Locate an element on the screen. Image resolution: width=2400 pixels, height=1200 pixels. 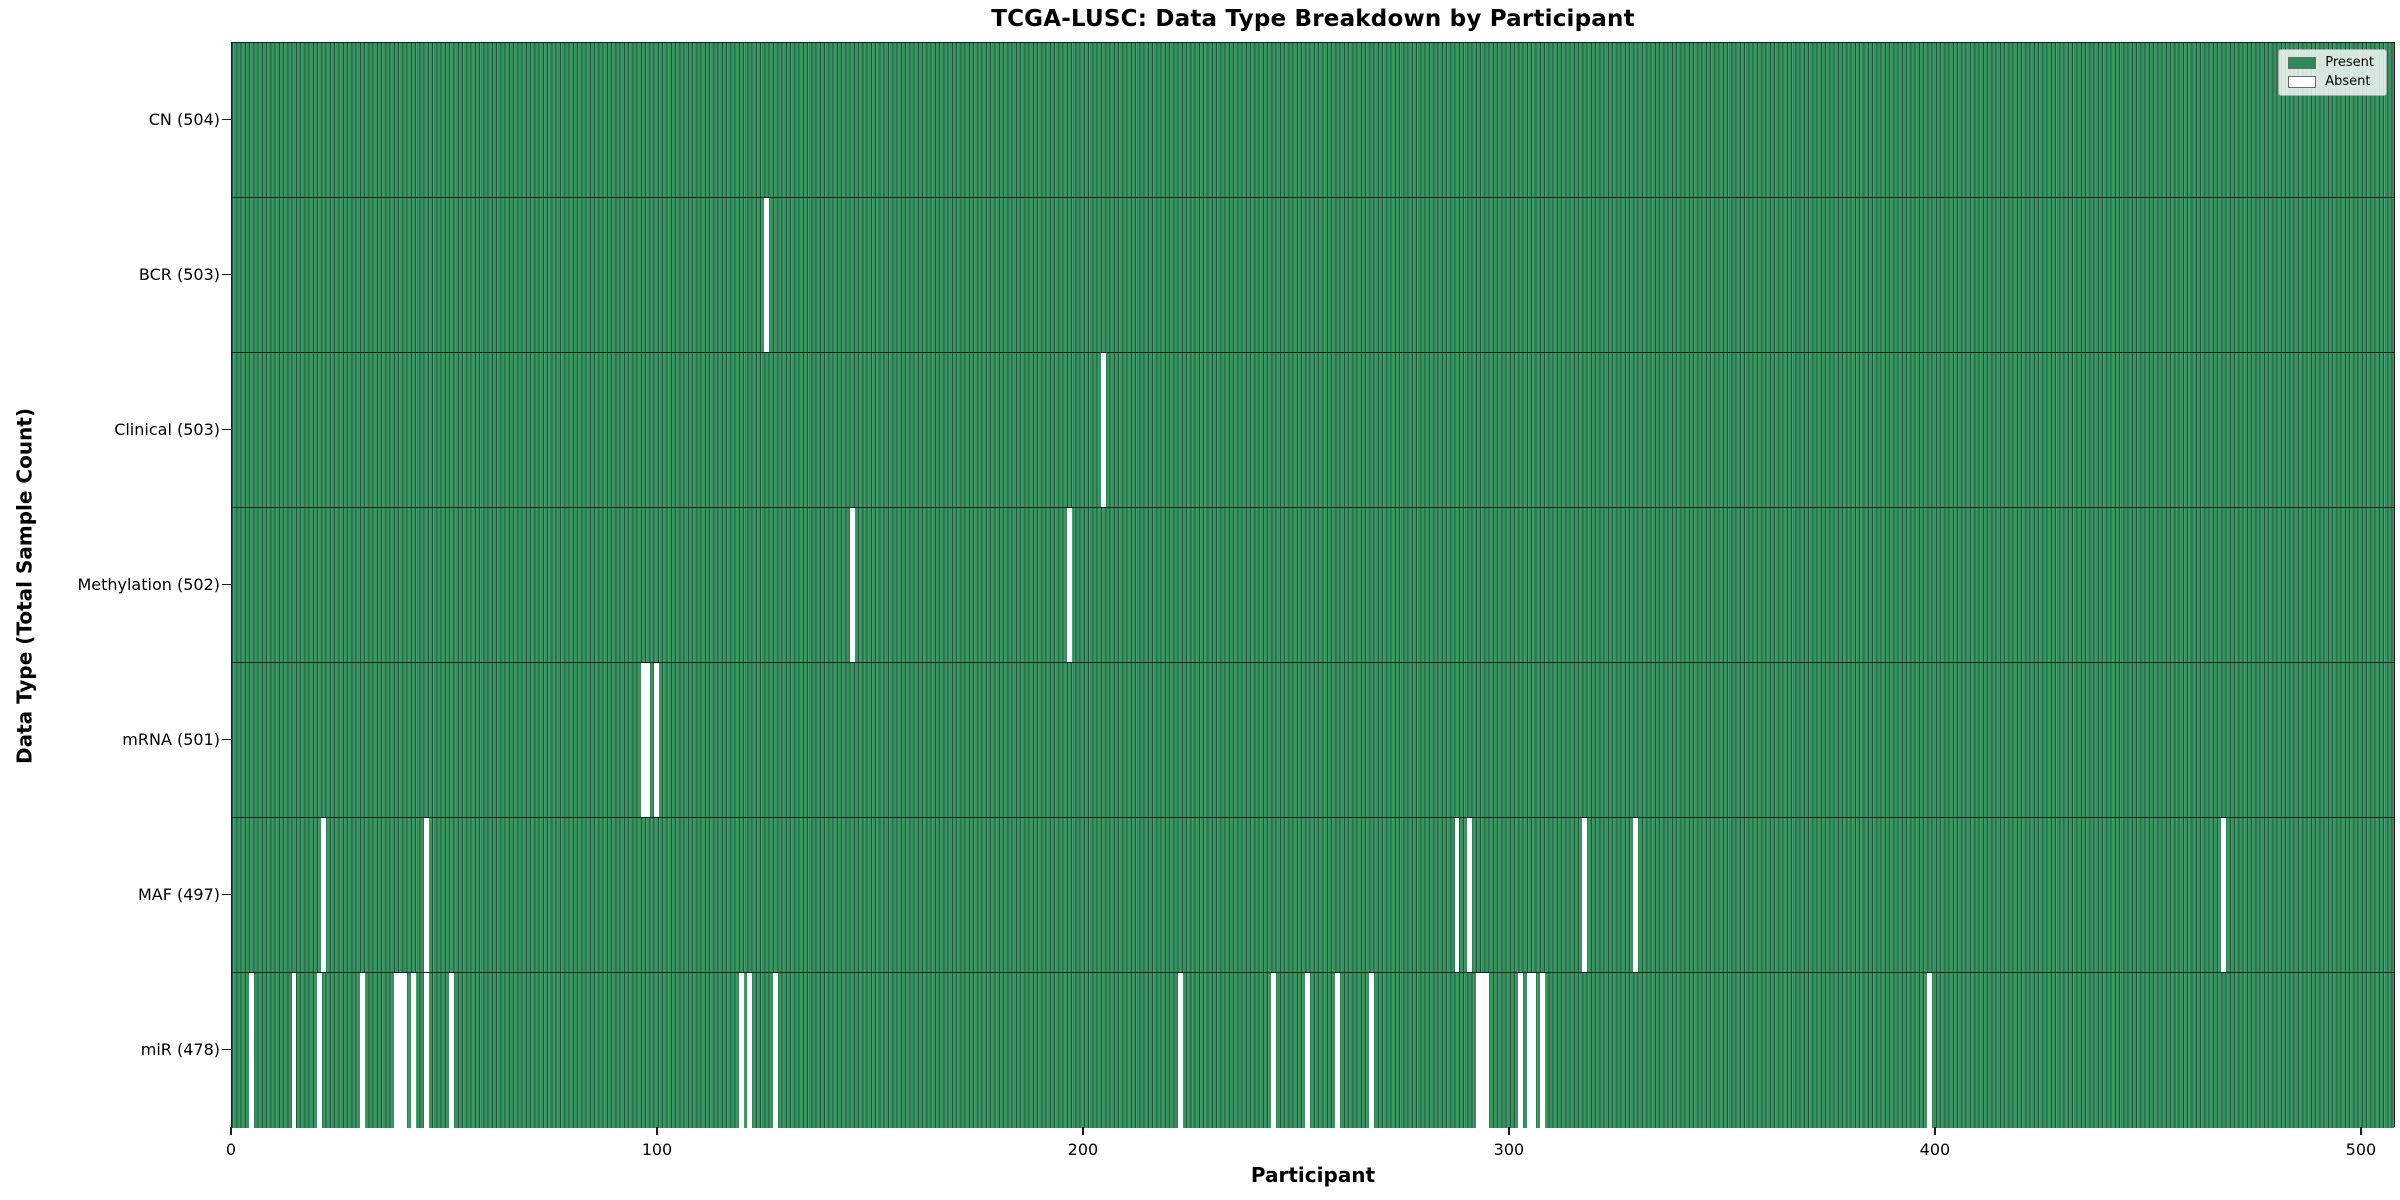
y-tick-label-bcr: BCR (503) is located at coordinates (179, 274).